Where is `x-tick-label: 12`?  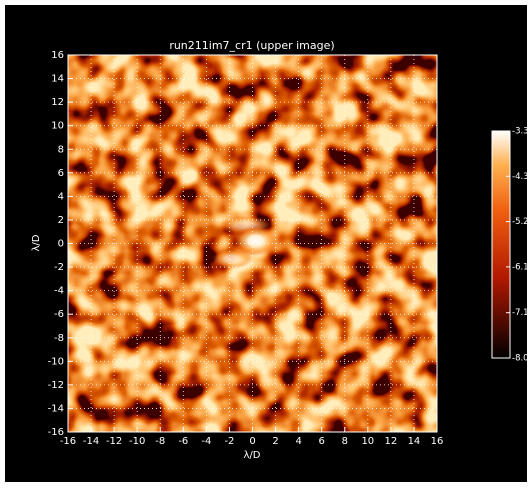
x-tick-label: 12 is located at coordinates (391, 441).